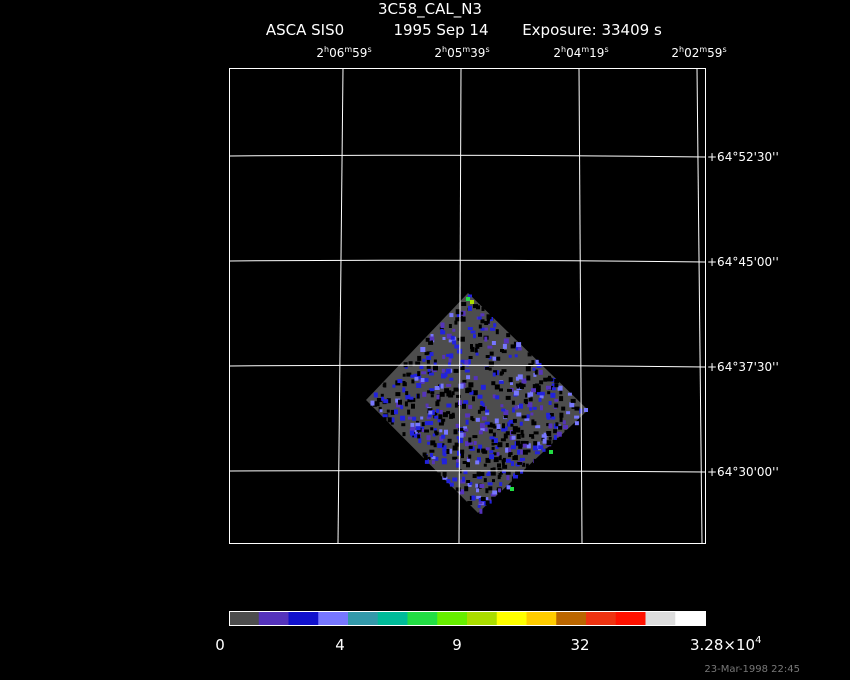  I want to click on ra-label-part: 2, so click(320, 53).